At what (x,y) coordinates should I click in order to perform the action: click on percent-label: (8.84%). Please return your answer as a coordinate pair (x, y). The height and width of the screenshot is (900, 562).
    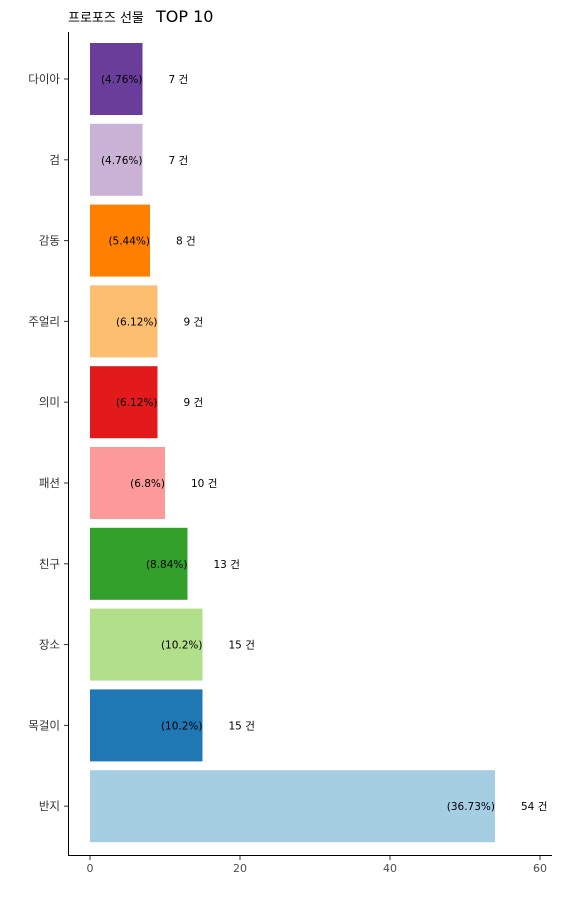
    Looking at the image, I should click on (167, 565).